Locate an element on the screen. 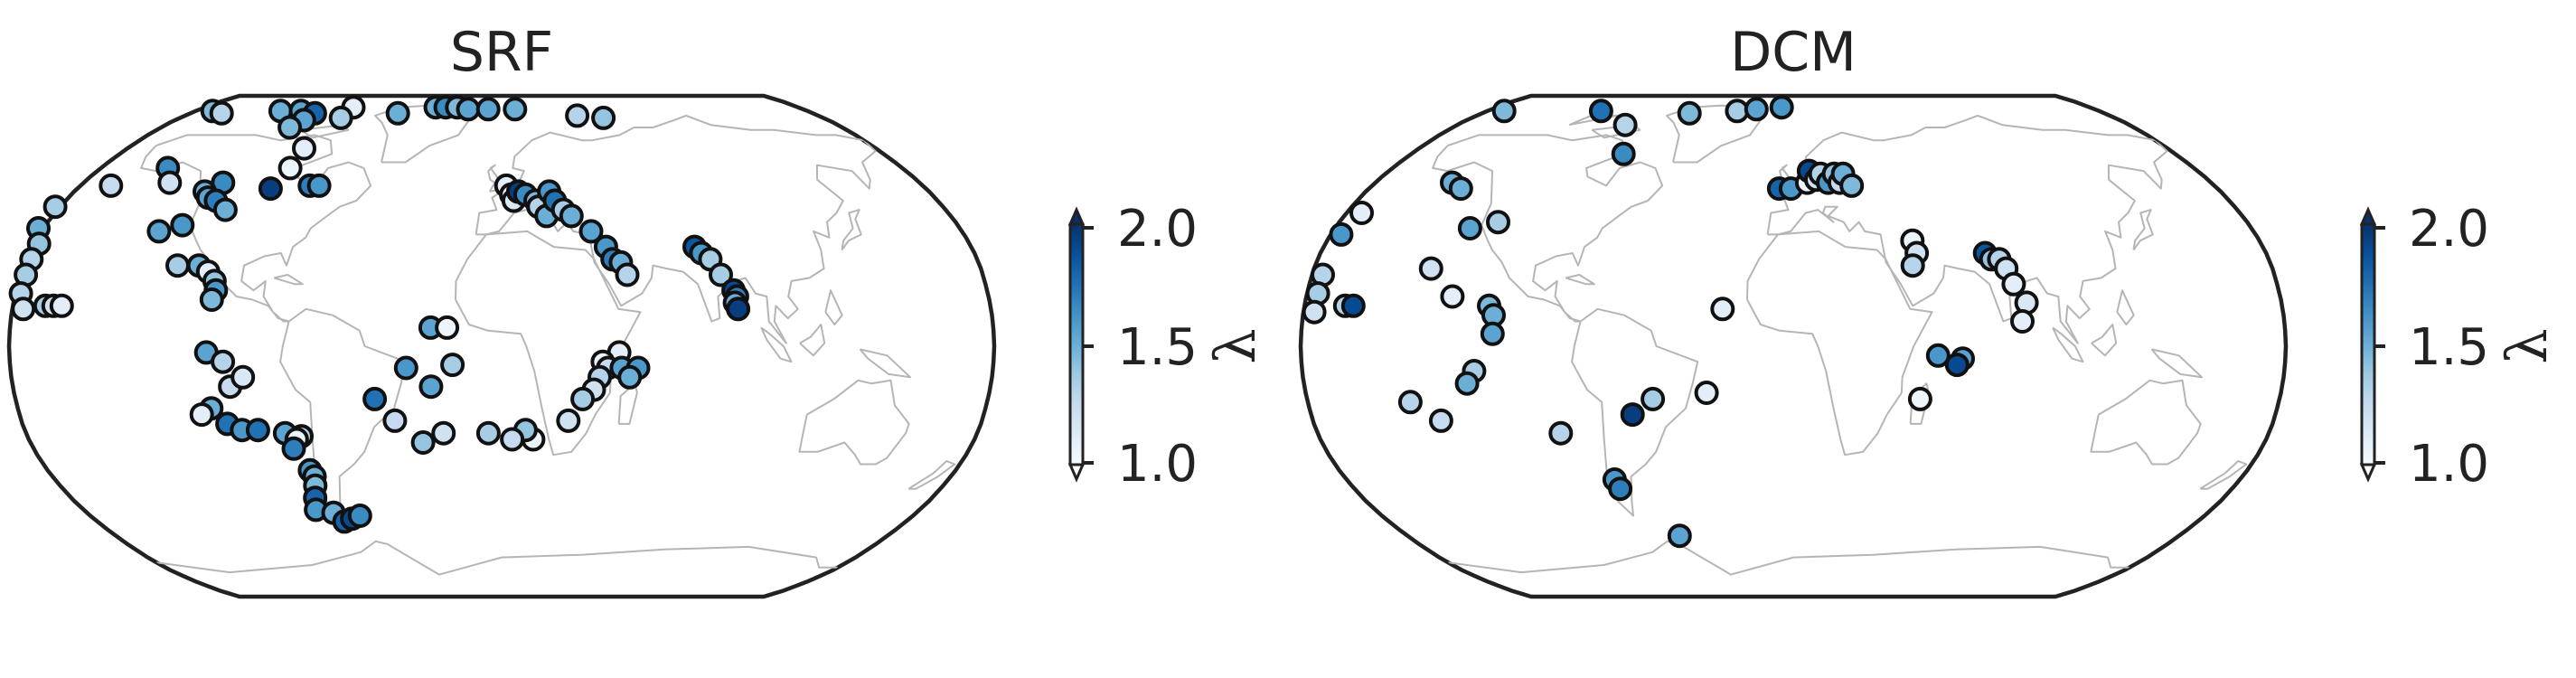  colorbar-extend-min is located at coordinates (2368, 473).